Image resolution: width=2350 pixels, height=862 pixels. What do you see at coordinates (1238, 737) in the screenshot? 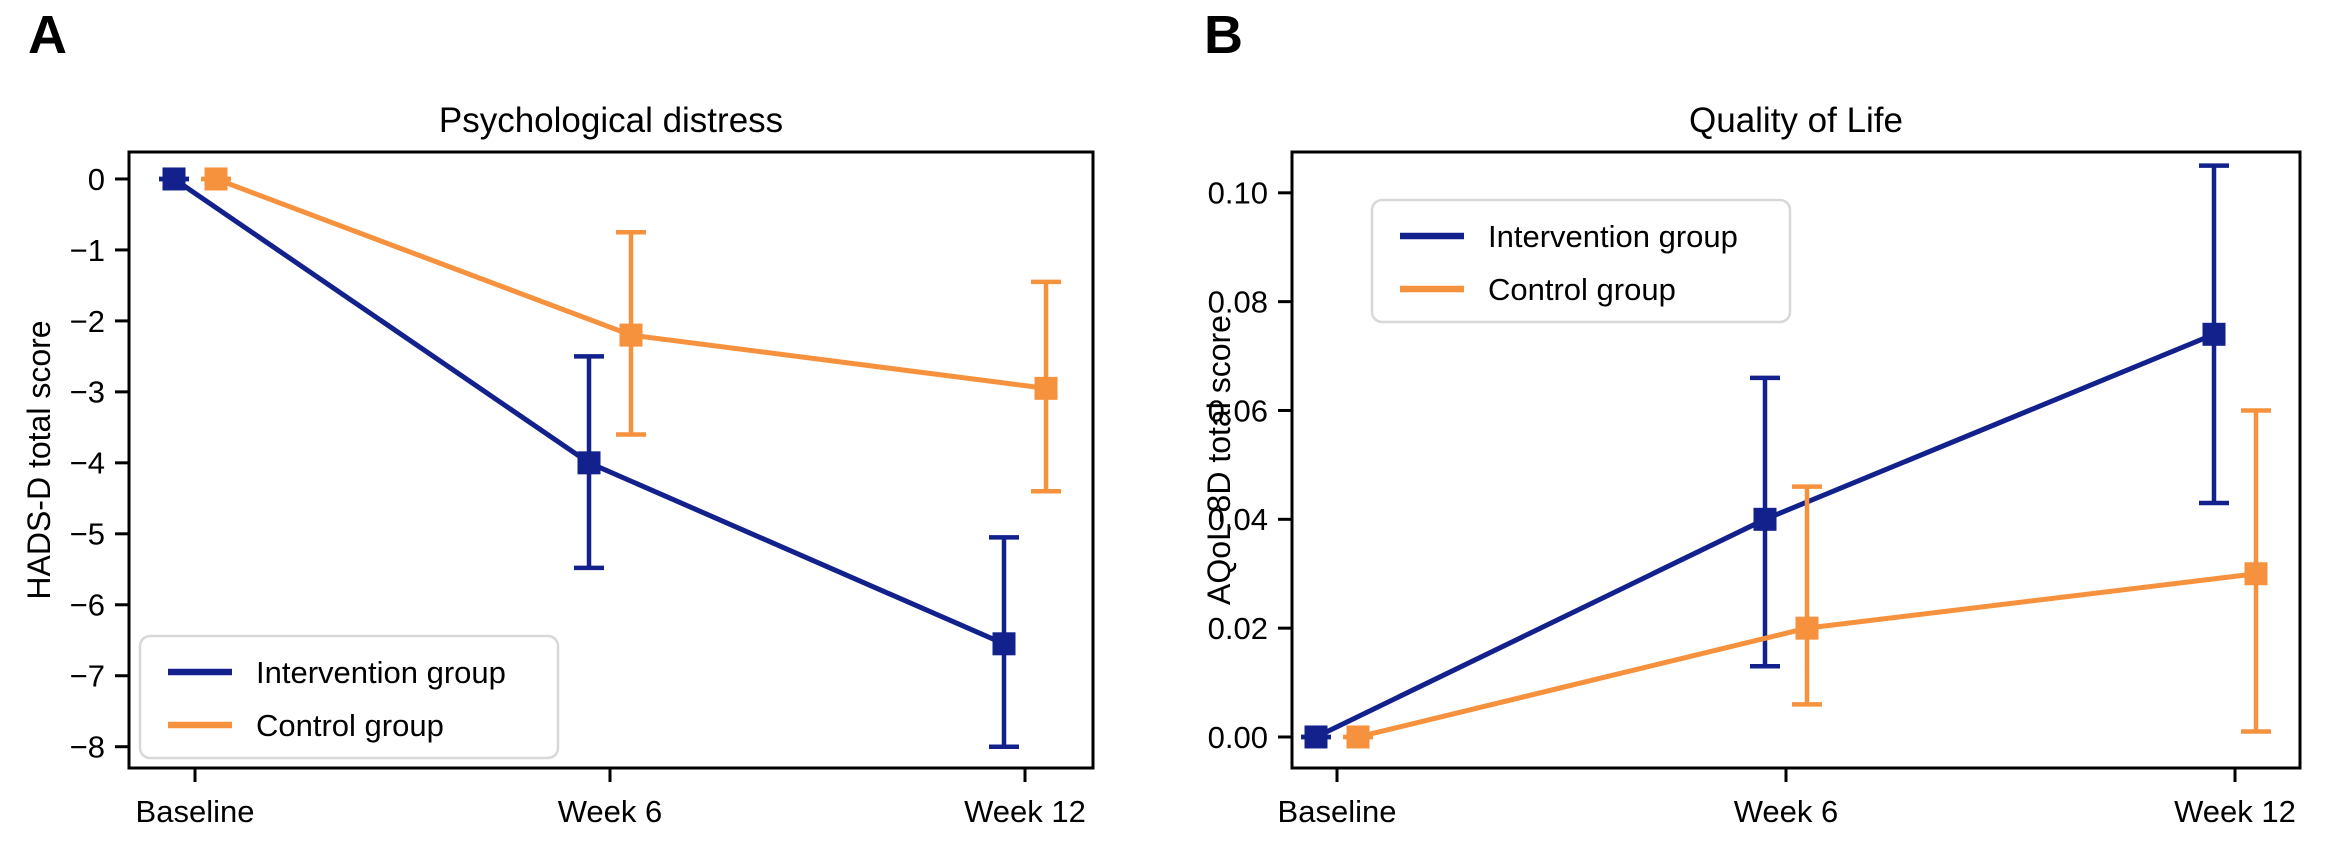
I see `y-tick-label: 0.00` at bounding box center [1238, 737].